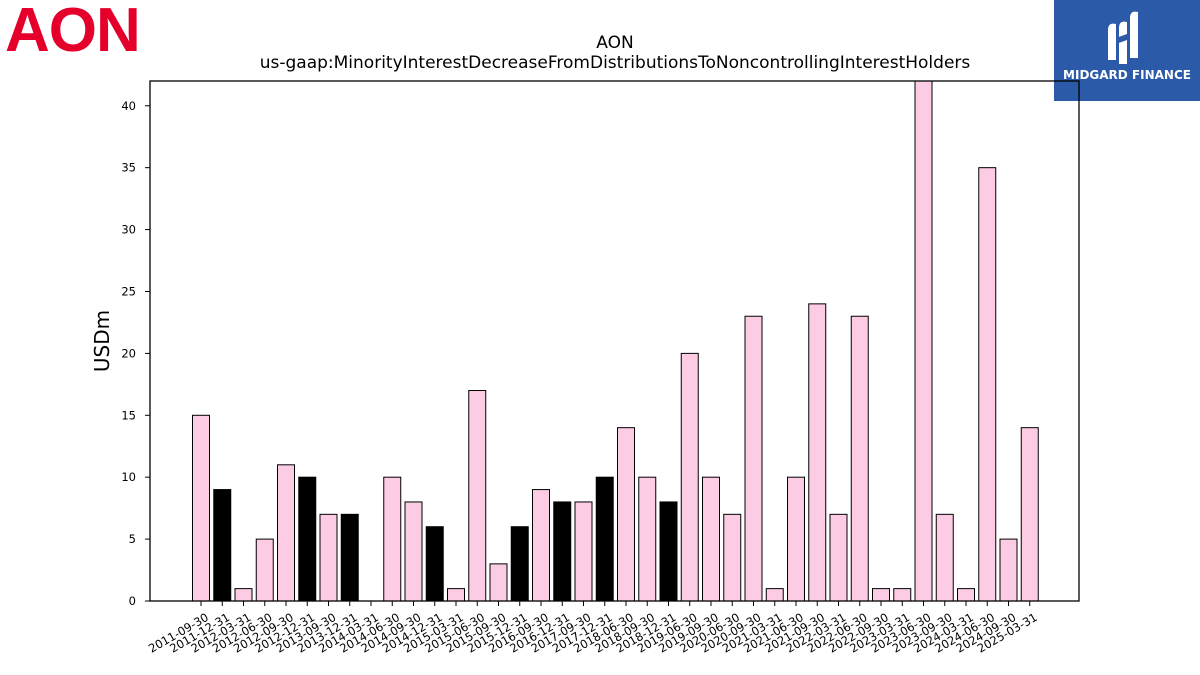  Describe the element at coordinates (128, 477) in the screenshot. I see `y-tick-label: 10` at that location.